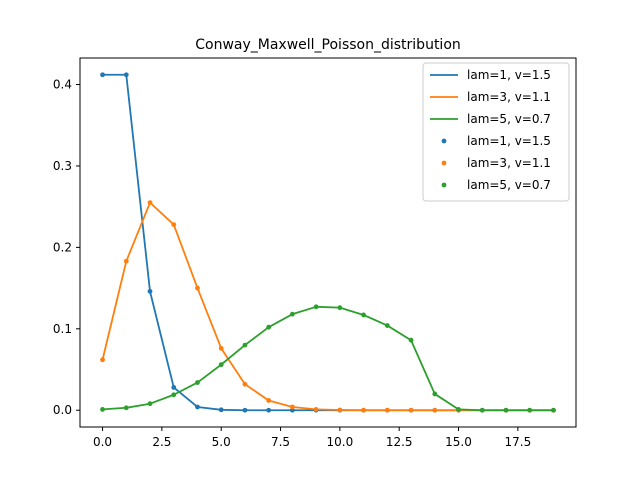  What do you see at coordinates (399, 442) in the screenshot?
I see `x-tick-label: 12.5` at bounding box center [399, 442].